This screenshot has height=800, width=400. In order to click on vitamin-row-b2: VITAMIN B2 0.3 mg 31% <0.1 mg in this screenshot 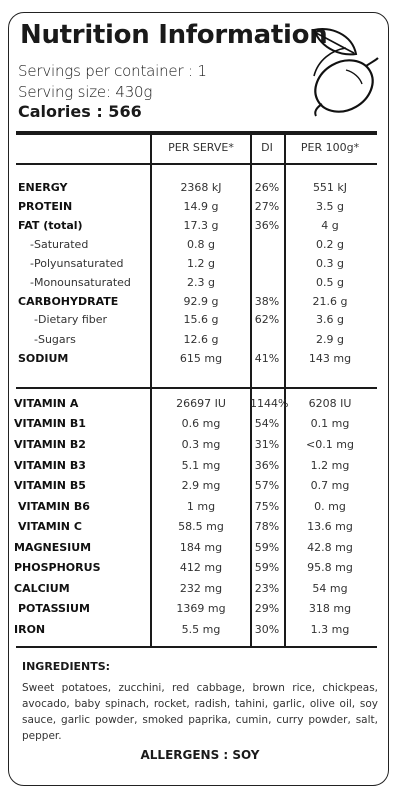, I will do `click(200, 447)`.